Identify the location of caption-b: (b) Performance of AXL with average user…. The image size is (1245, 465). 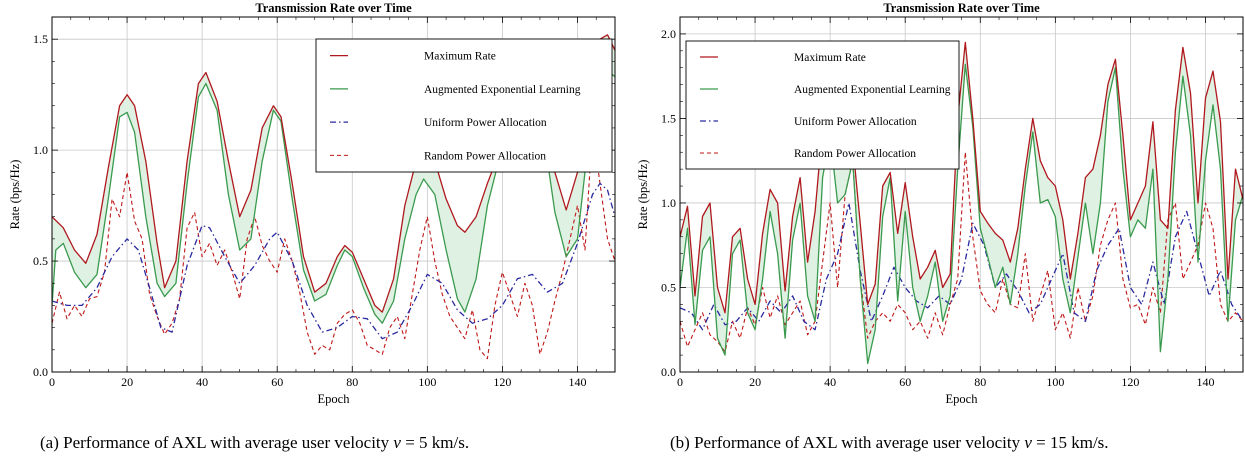
(889, 442).